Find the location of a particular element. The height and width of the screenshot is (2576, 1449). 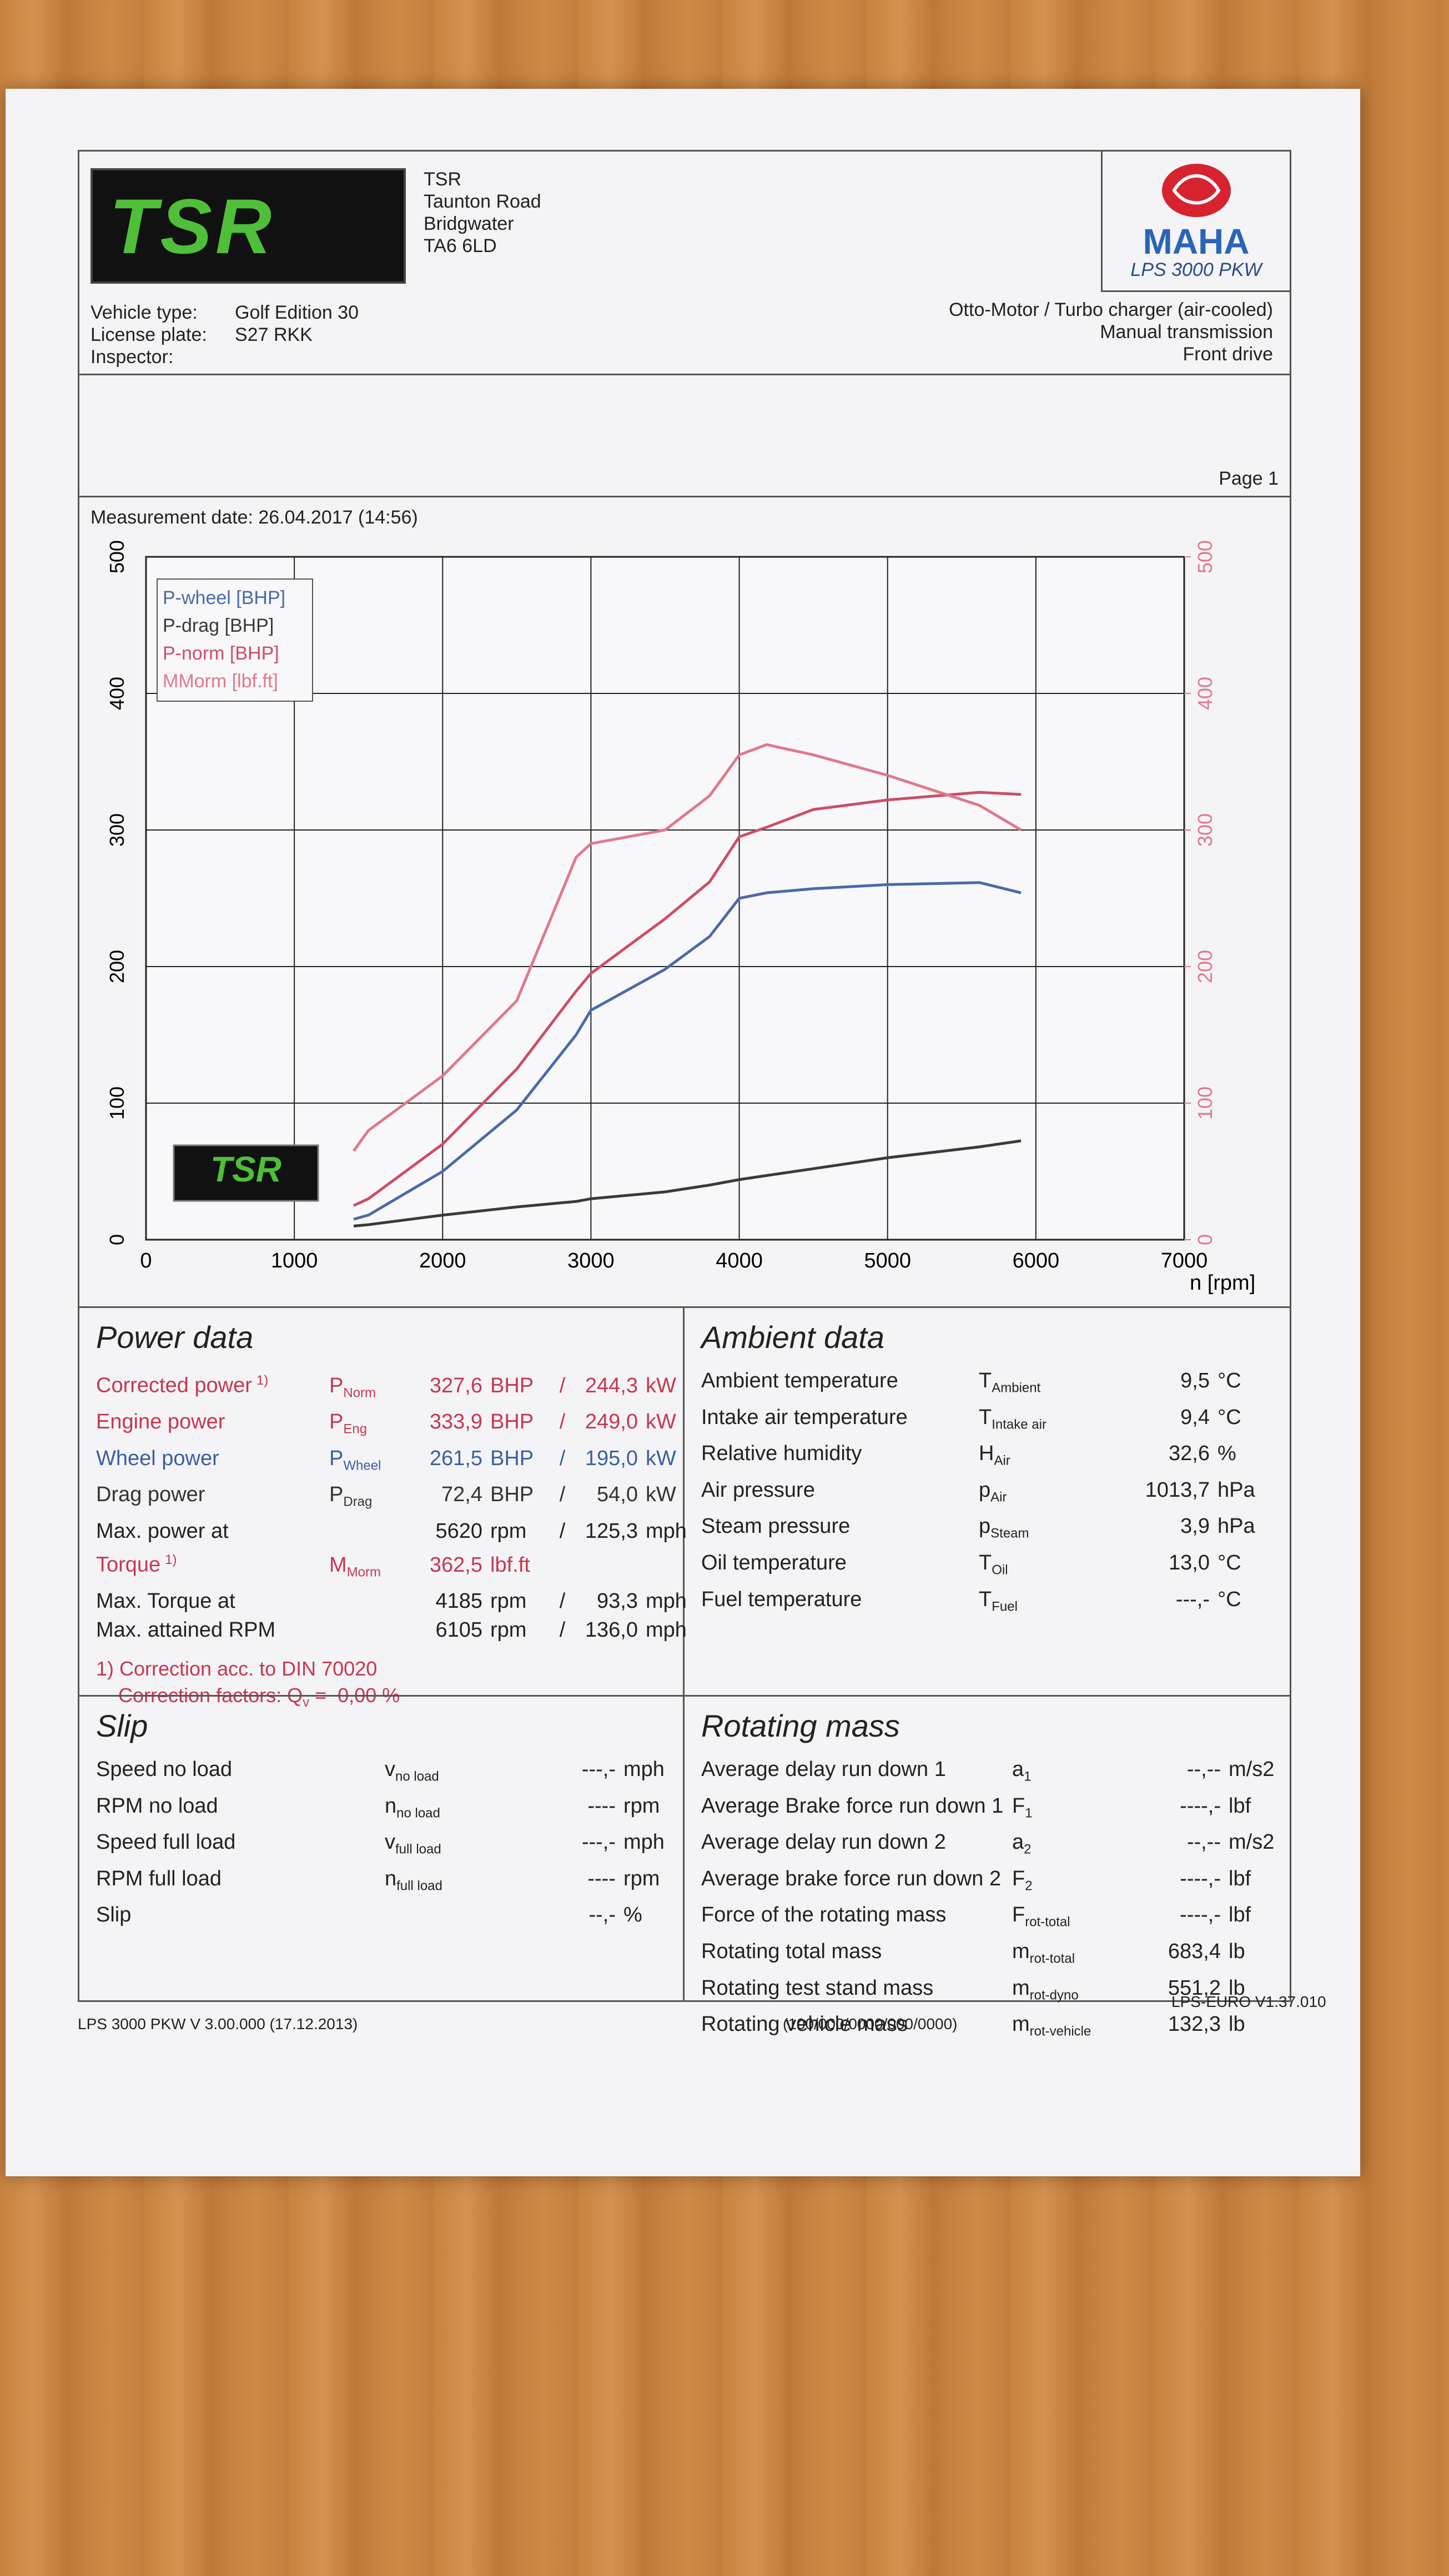

cell-v1: ---,- is located at coordinates (598, 1842).